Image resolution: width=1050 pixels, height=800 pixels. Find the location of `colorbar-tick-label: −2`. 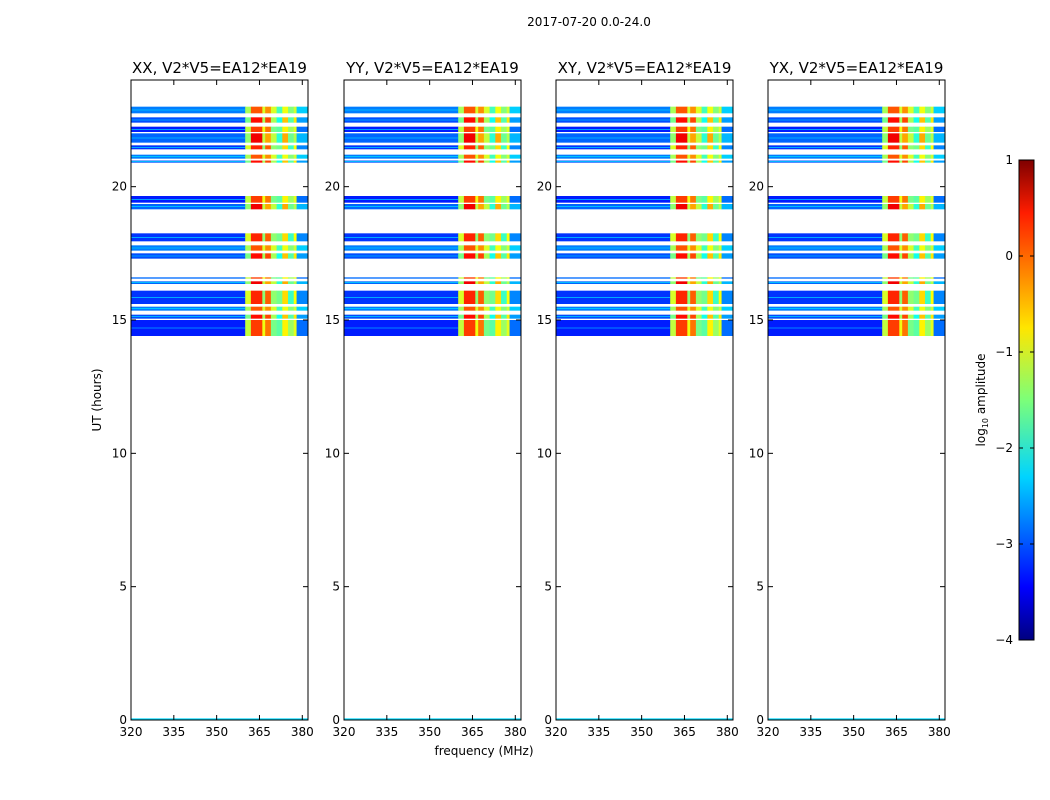

colorbar-tick-label: −2 is located at coordinates (1004, 448).